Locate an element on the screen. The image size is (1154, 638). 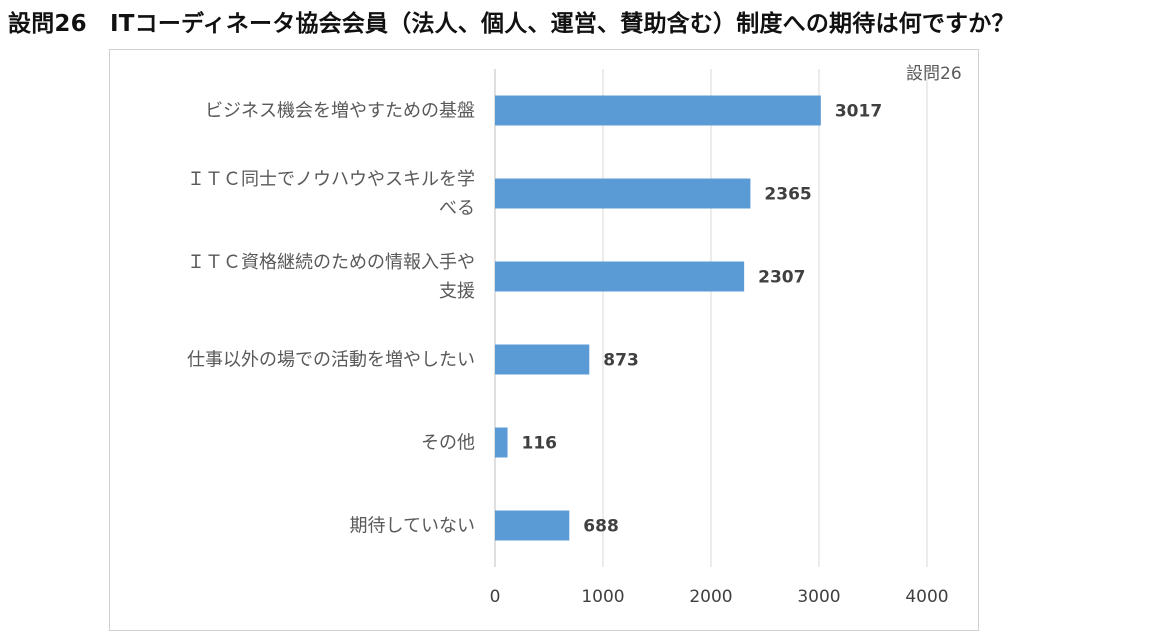
category-label: その他 is located at coordinates (448, 443).